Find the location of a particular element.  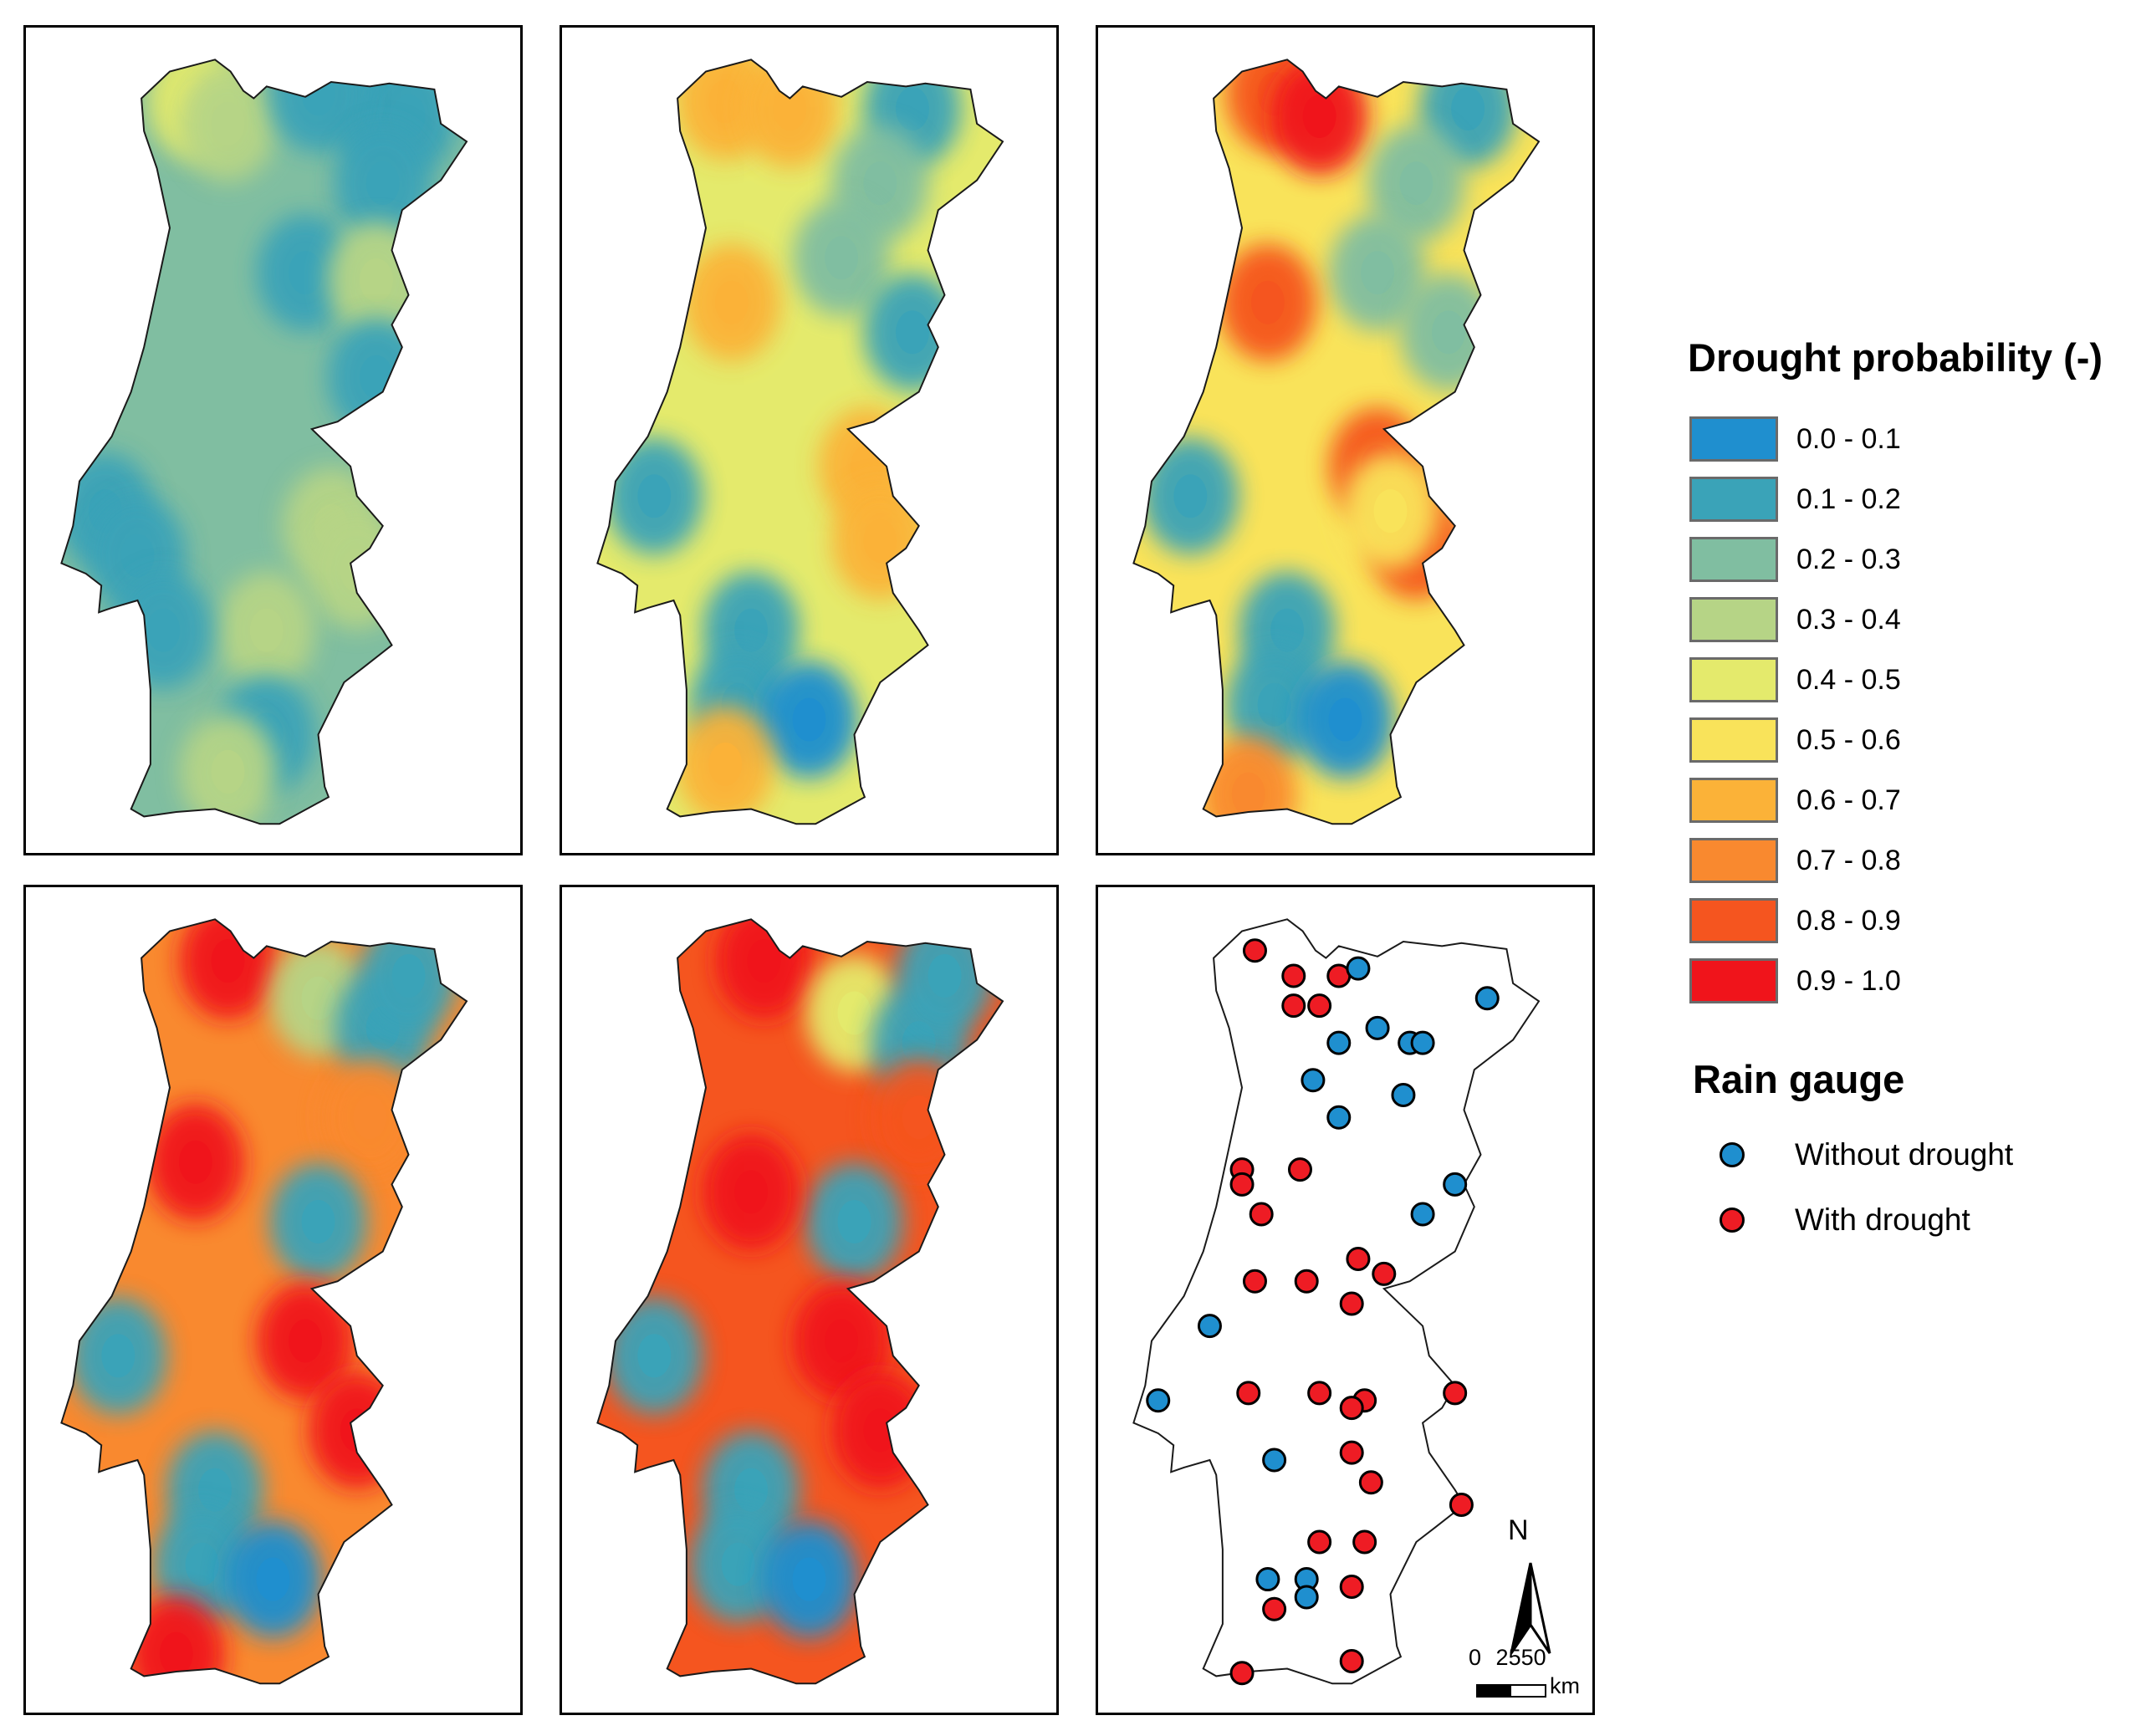

gauge-legend-label: Without drought is located at coordinates (1904, 1154).